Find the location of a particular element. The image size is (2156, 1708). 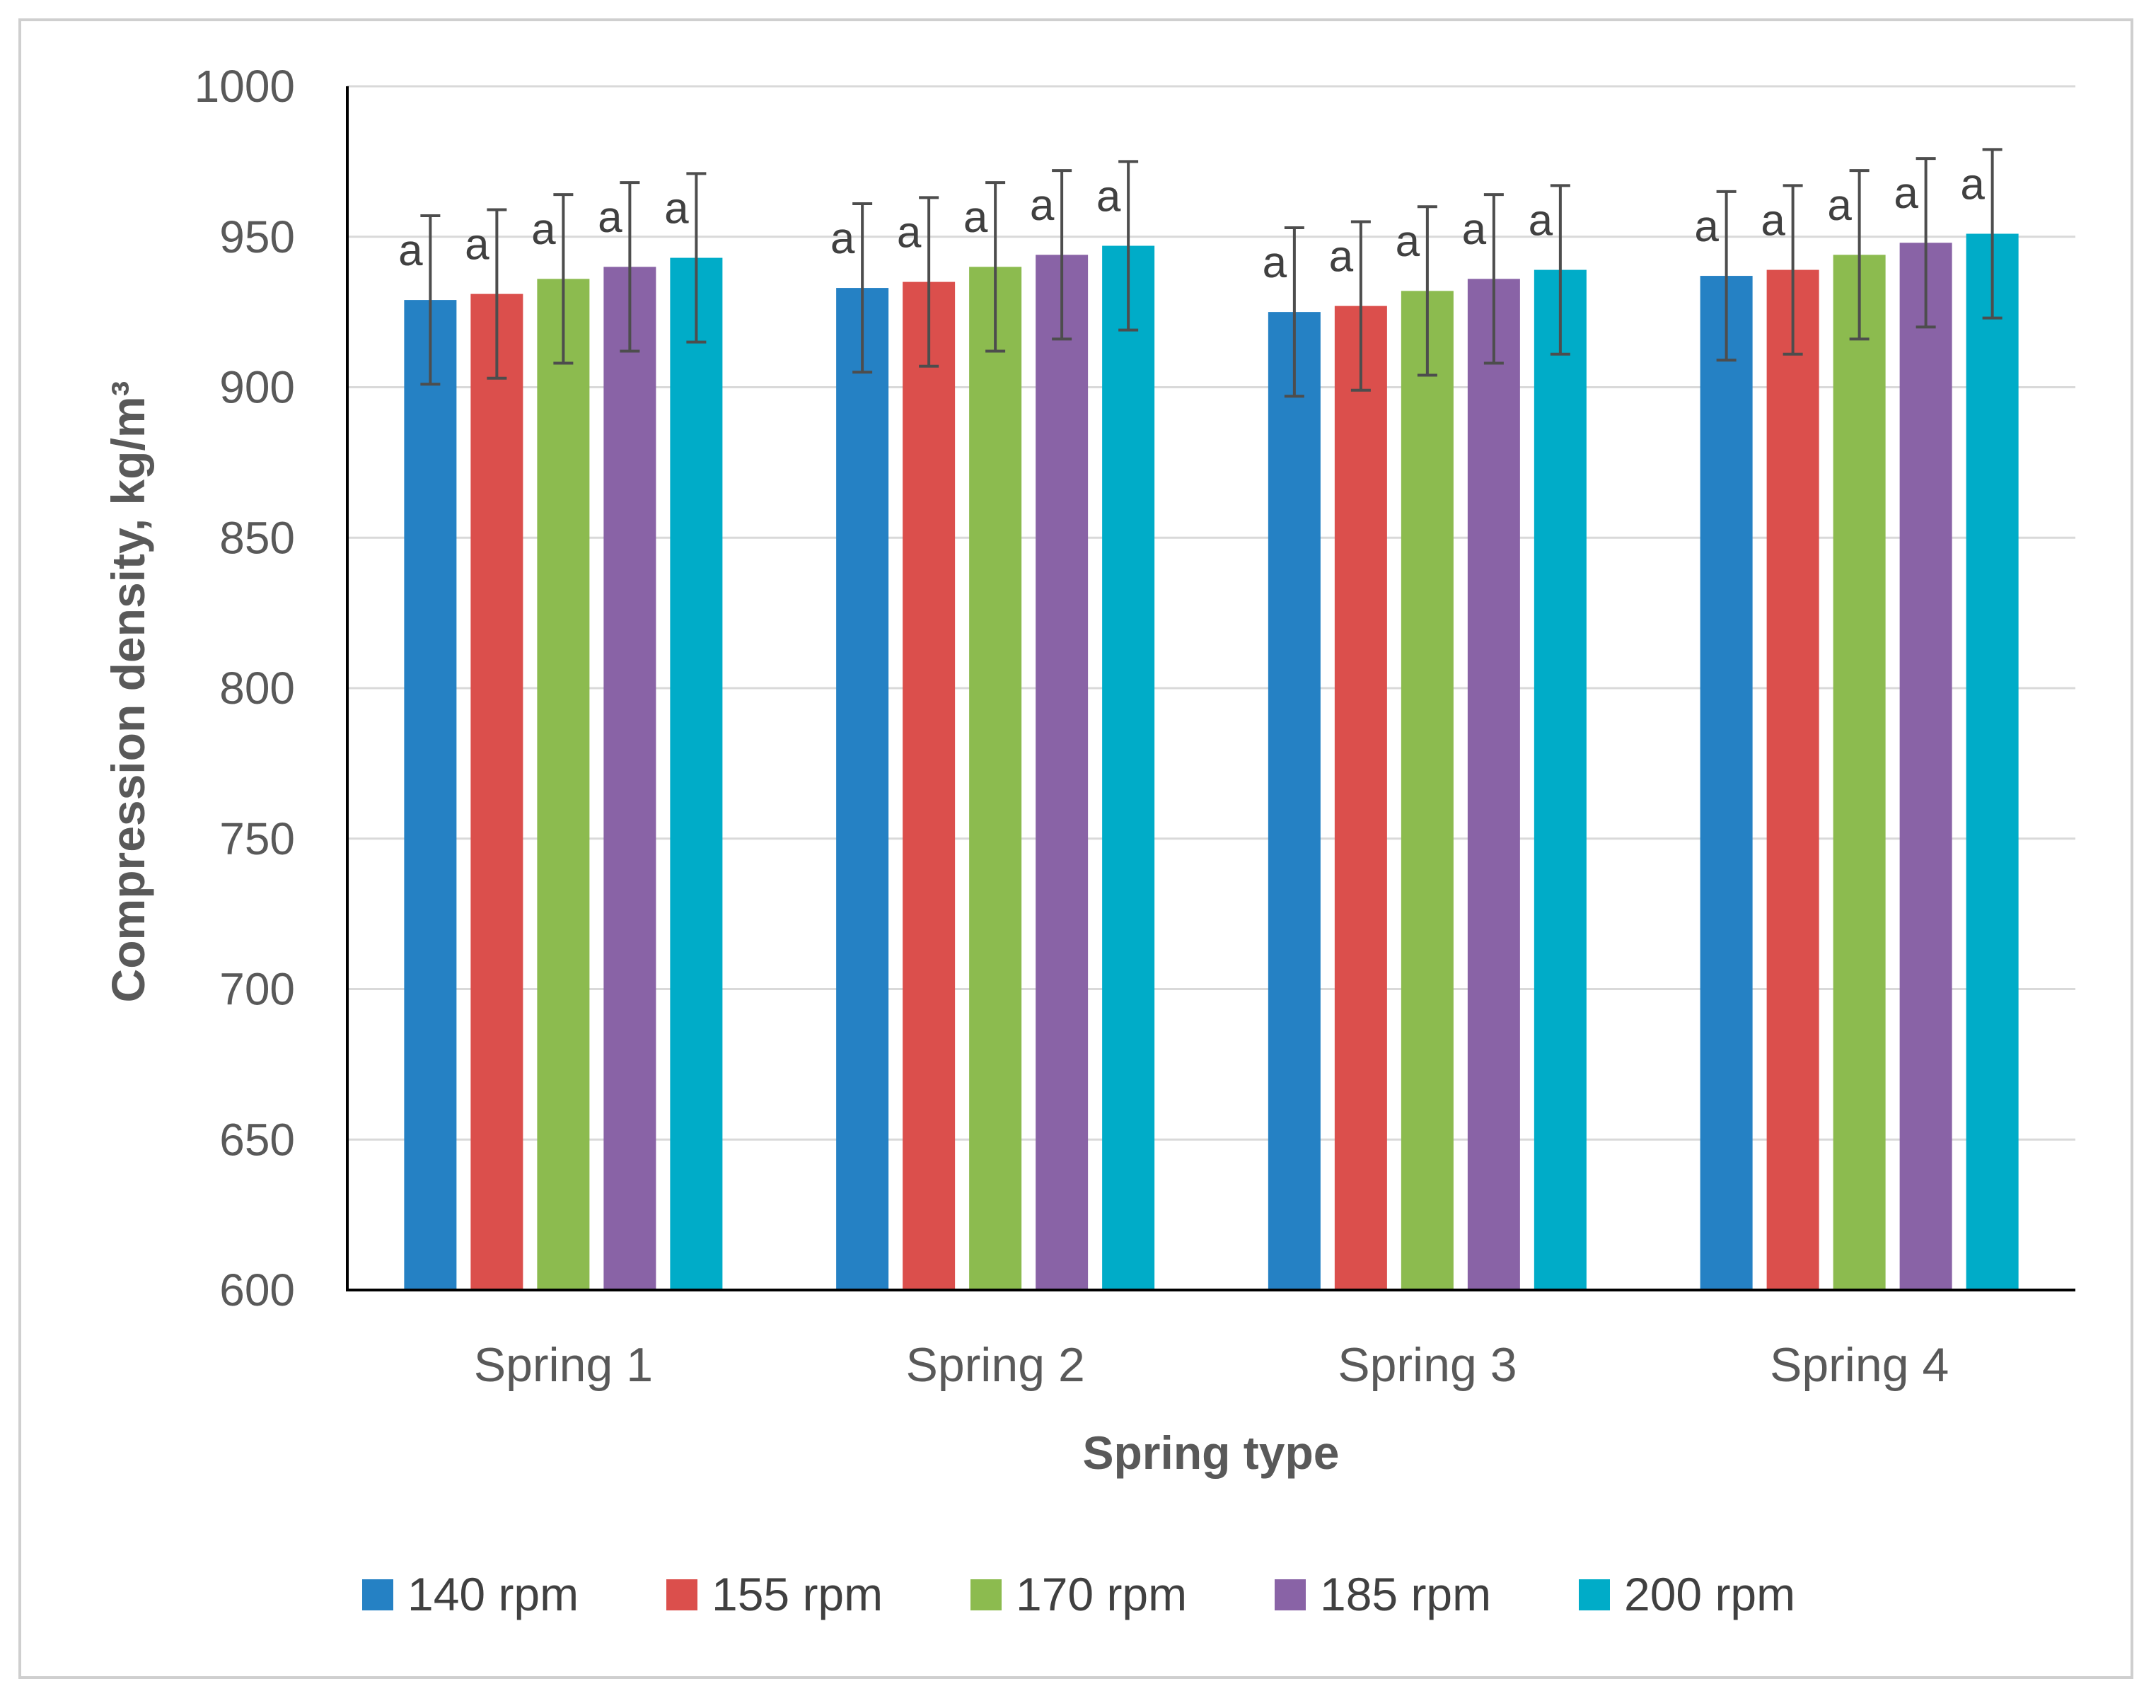

legend: 140 rpm 155 rpm 170 rpm 185 rpm 200 rpm is located at coordinates (1078, 1594).